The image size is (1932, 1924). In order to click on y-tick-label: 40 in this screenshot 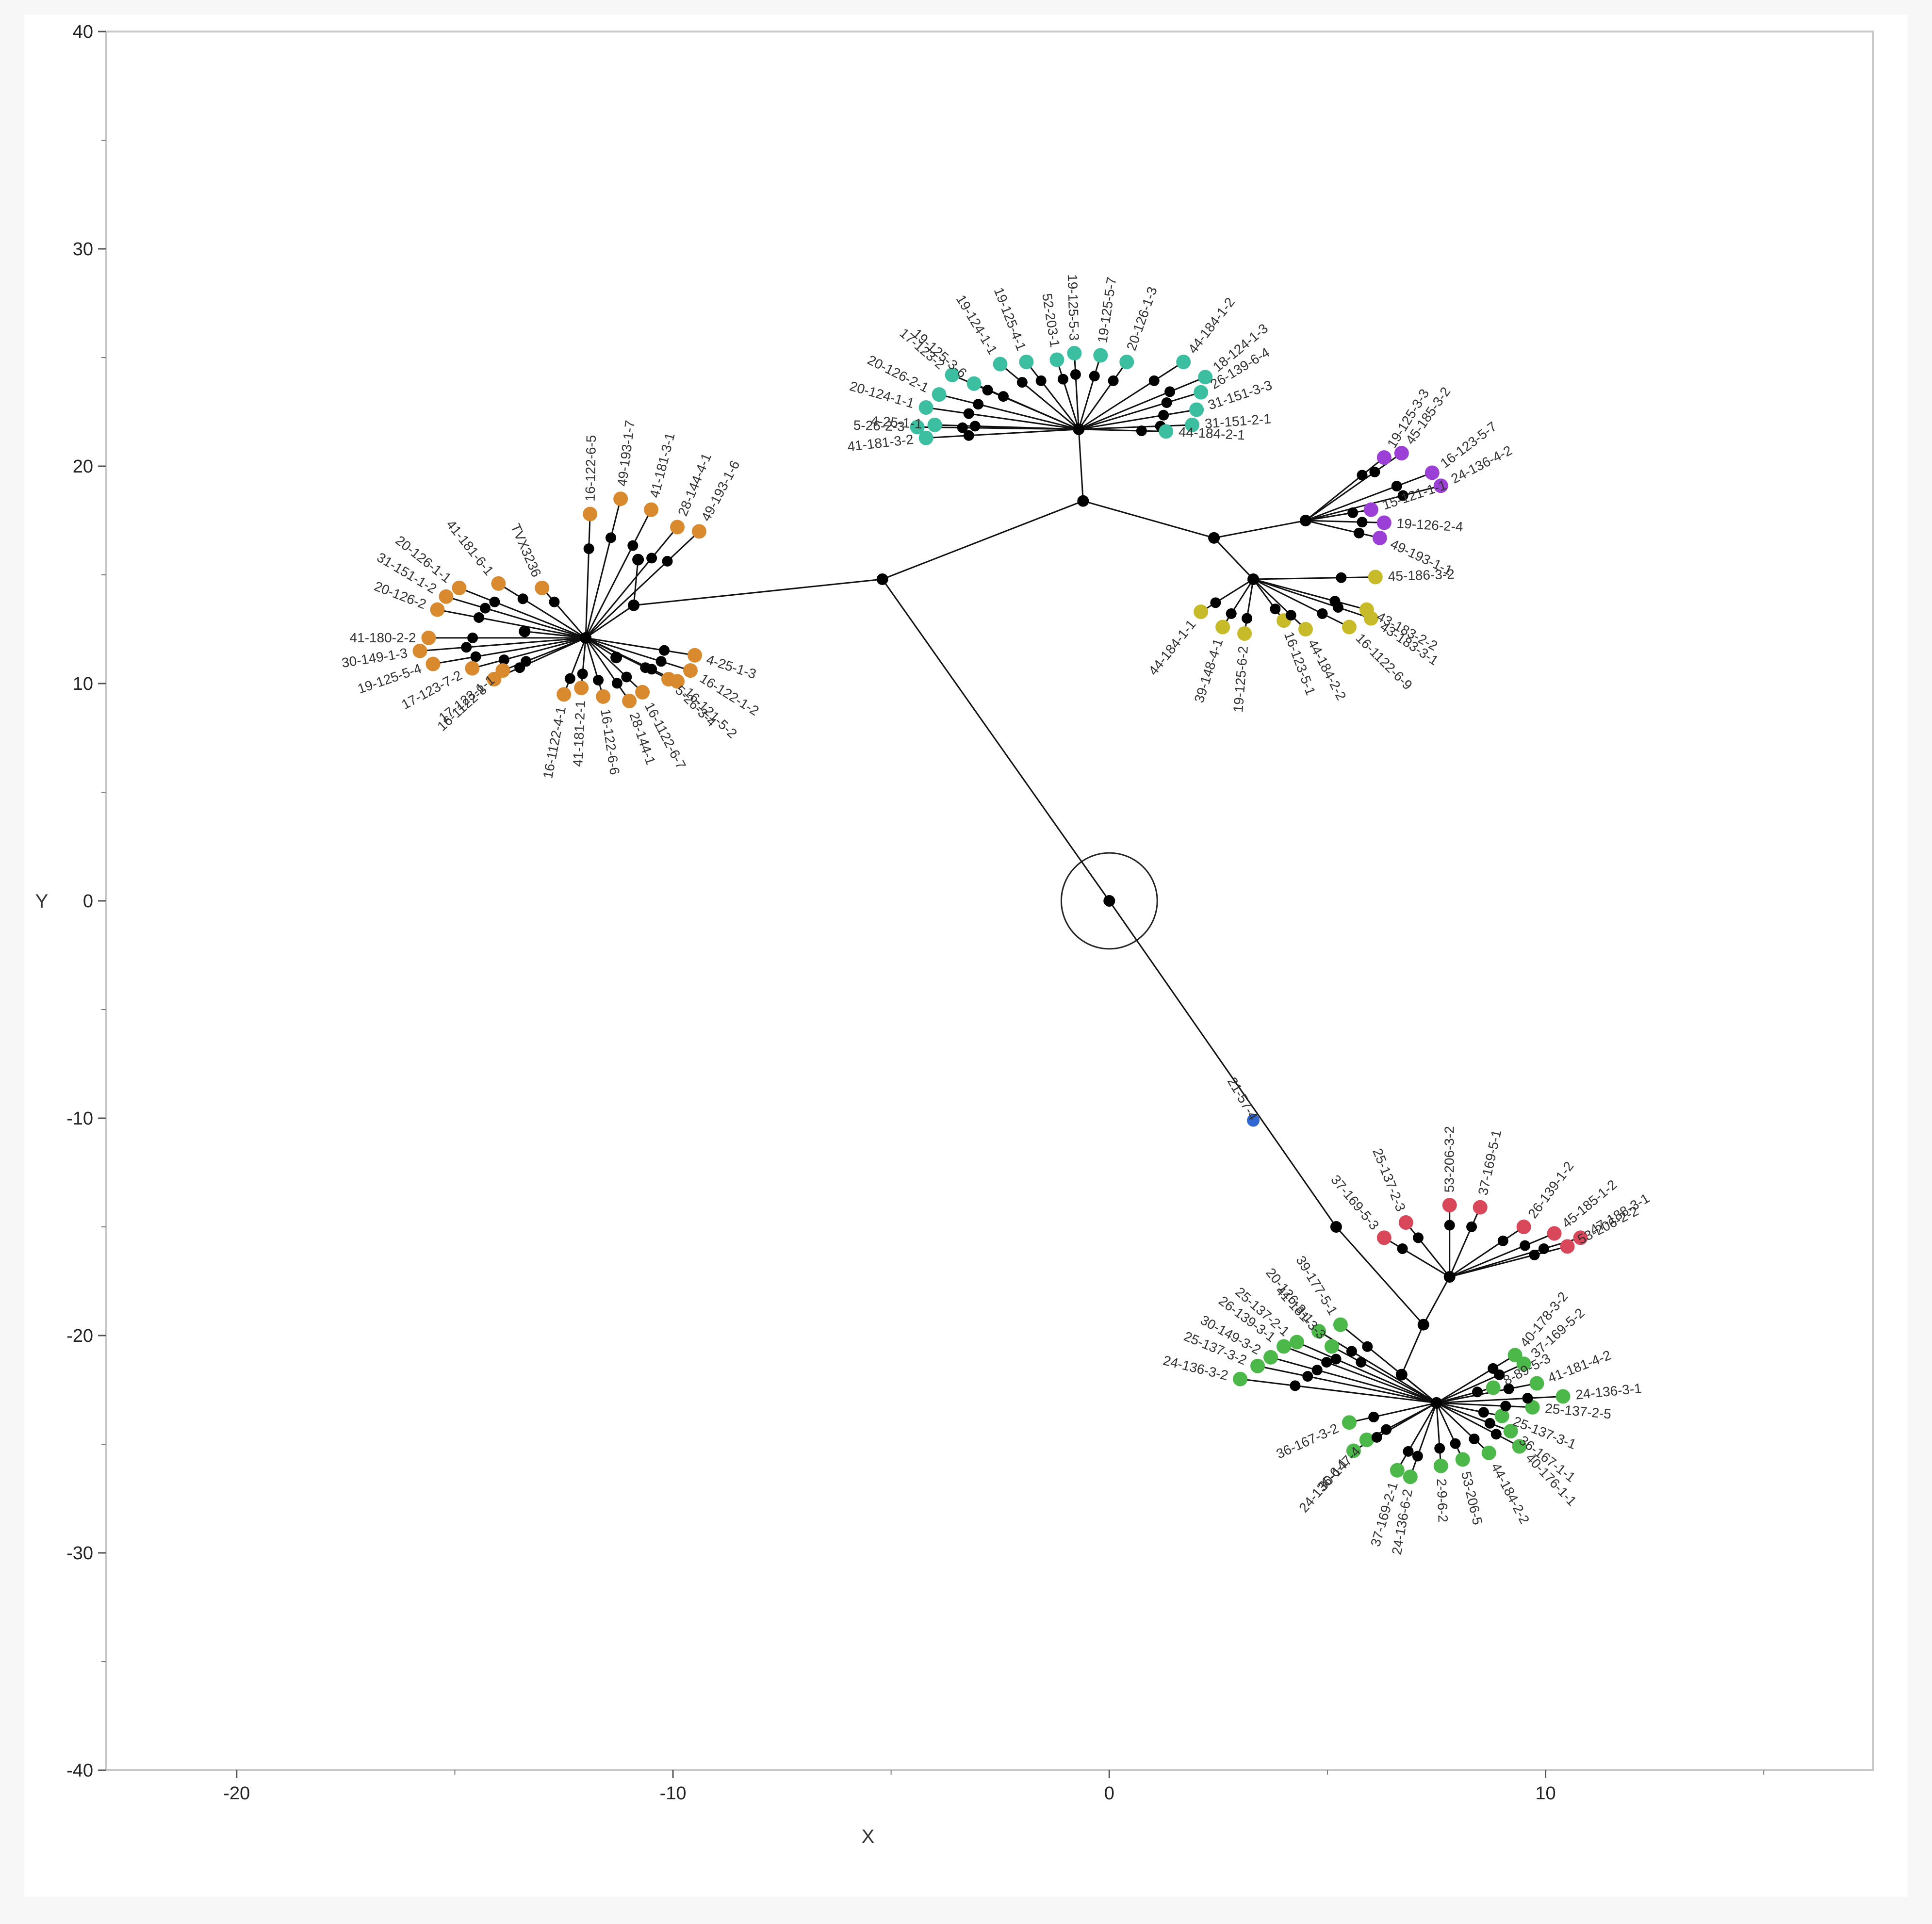, I will do `click(83, 32)`.